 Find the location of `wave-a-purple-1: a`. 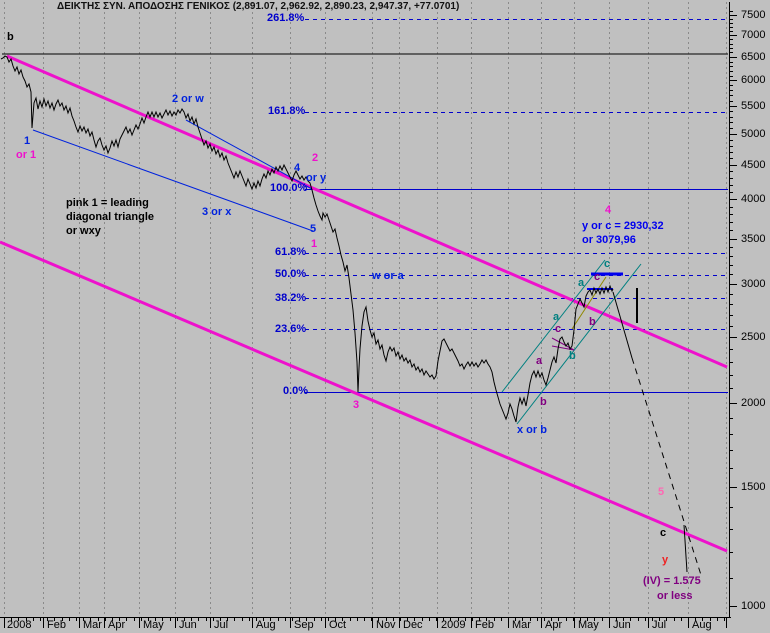

wave-a-purple-1: a is located at coordinates (539, 361).